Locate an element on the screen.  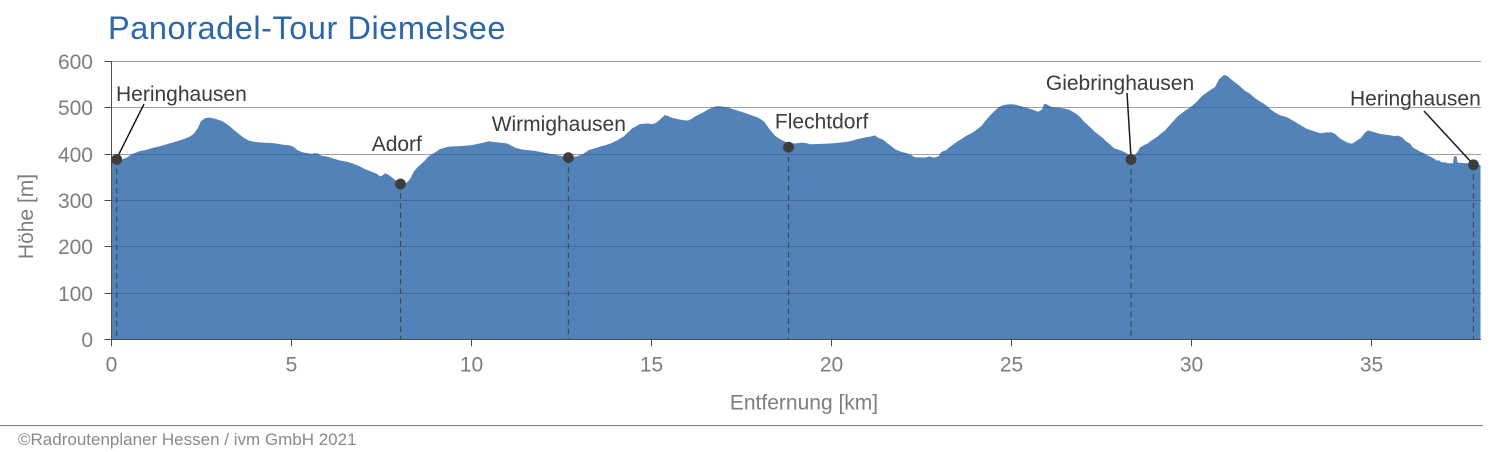
svg-text: 15 is located at coordinates (651, 365).